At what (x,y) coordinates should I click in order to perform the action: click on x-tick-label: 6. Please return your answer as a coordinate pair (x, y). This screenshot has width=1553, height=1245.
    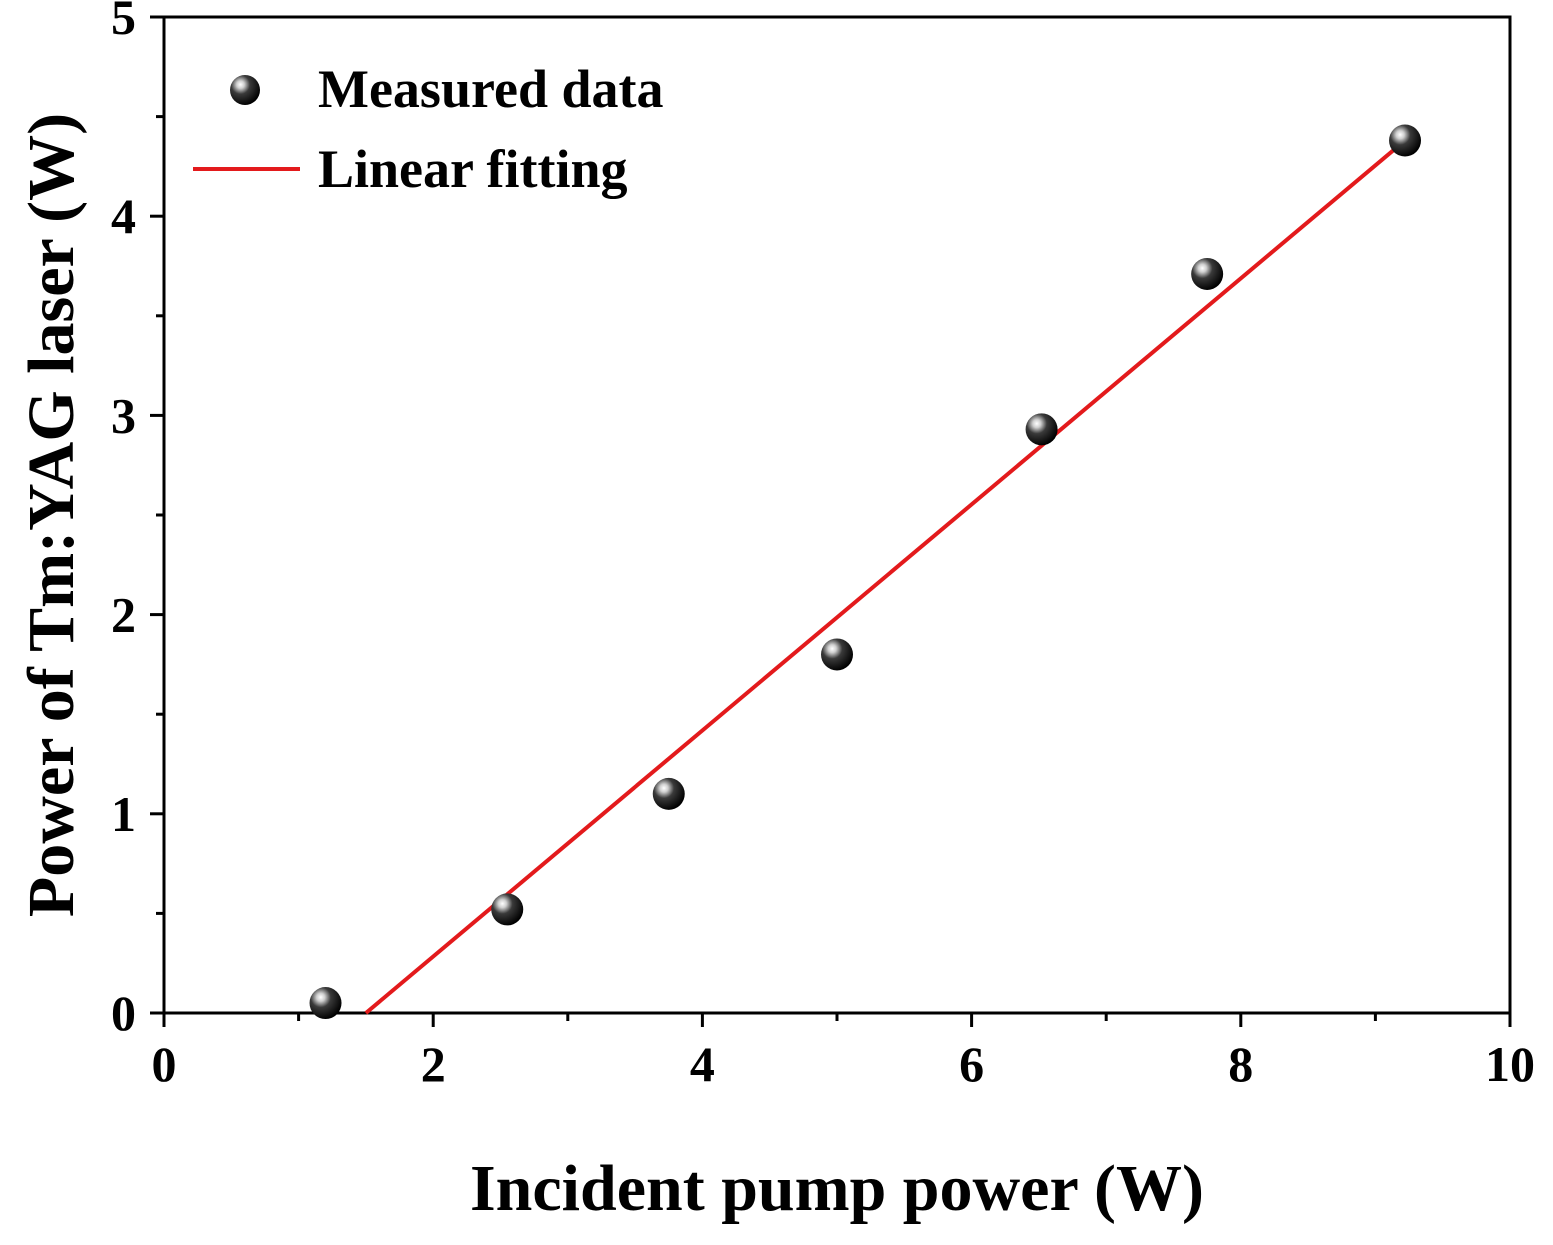
    Looking at the image, I should click on (971, 1064).